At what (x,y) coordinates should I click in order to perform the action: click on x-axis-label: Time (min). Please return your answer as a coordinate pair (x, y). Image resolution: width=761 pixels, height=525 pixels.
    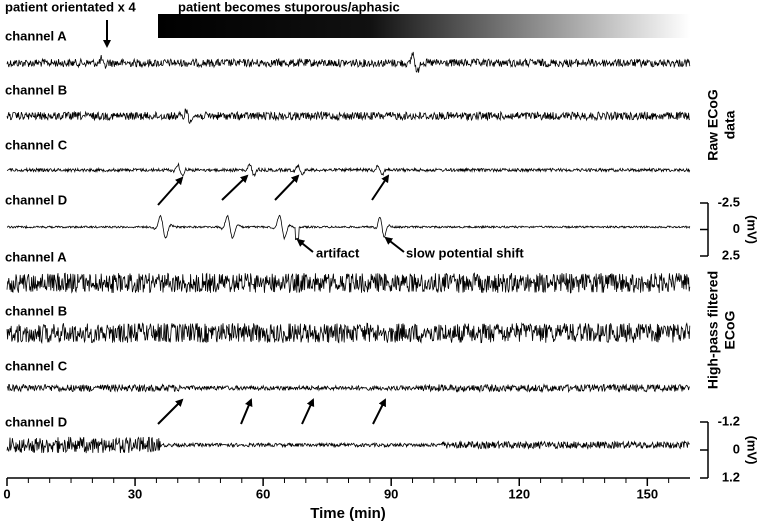
    Looking at the image, I should click on (348, 513).